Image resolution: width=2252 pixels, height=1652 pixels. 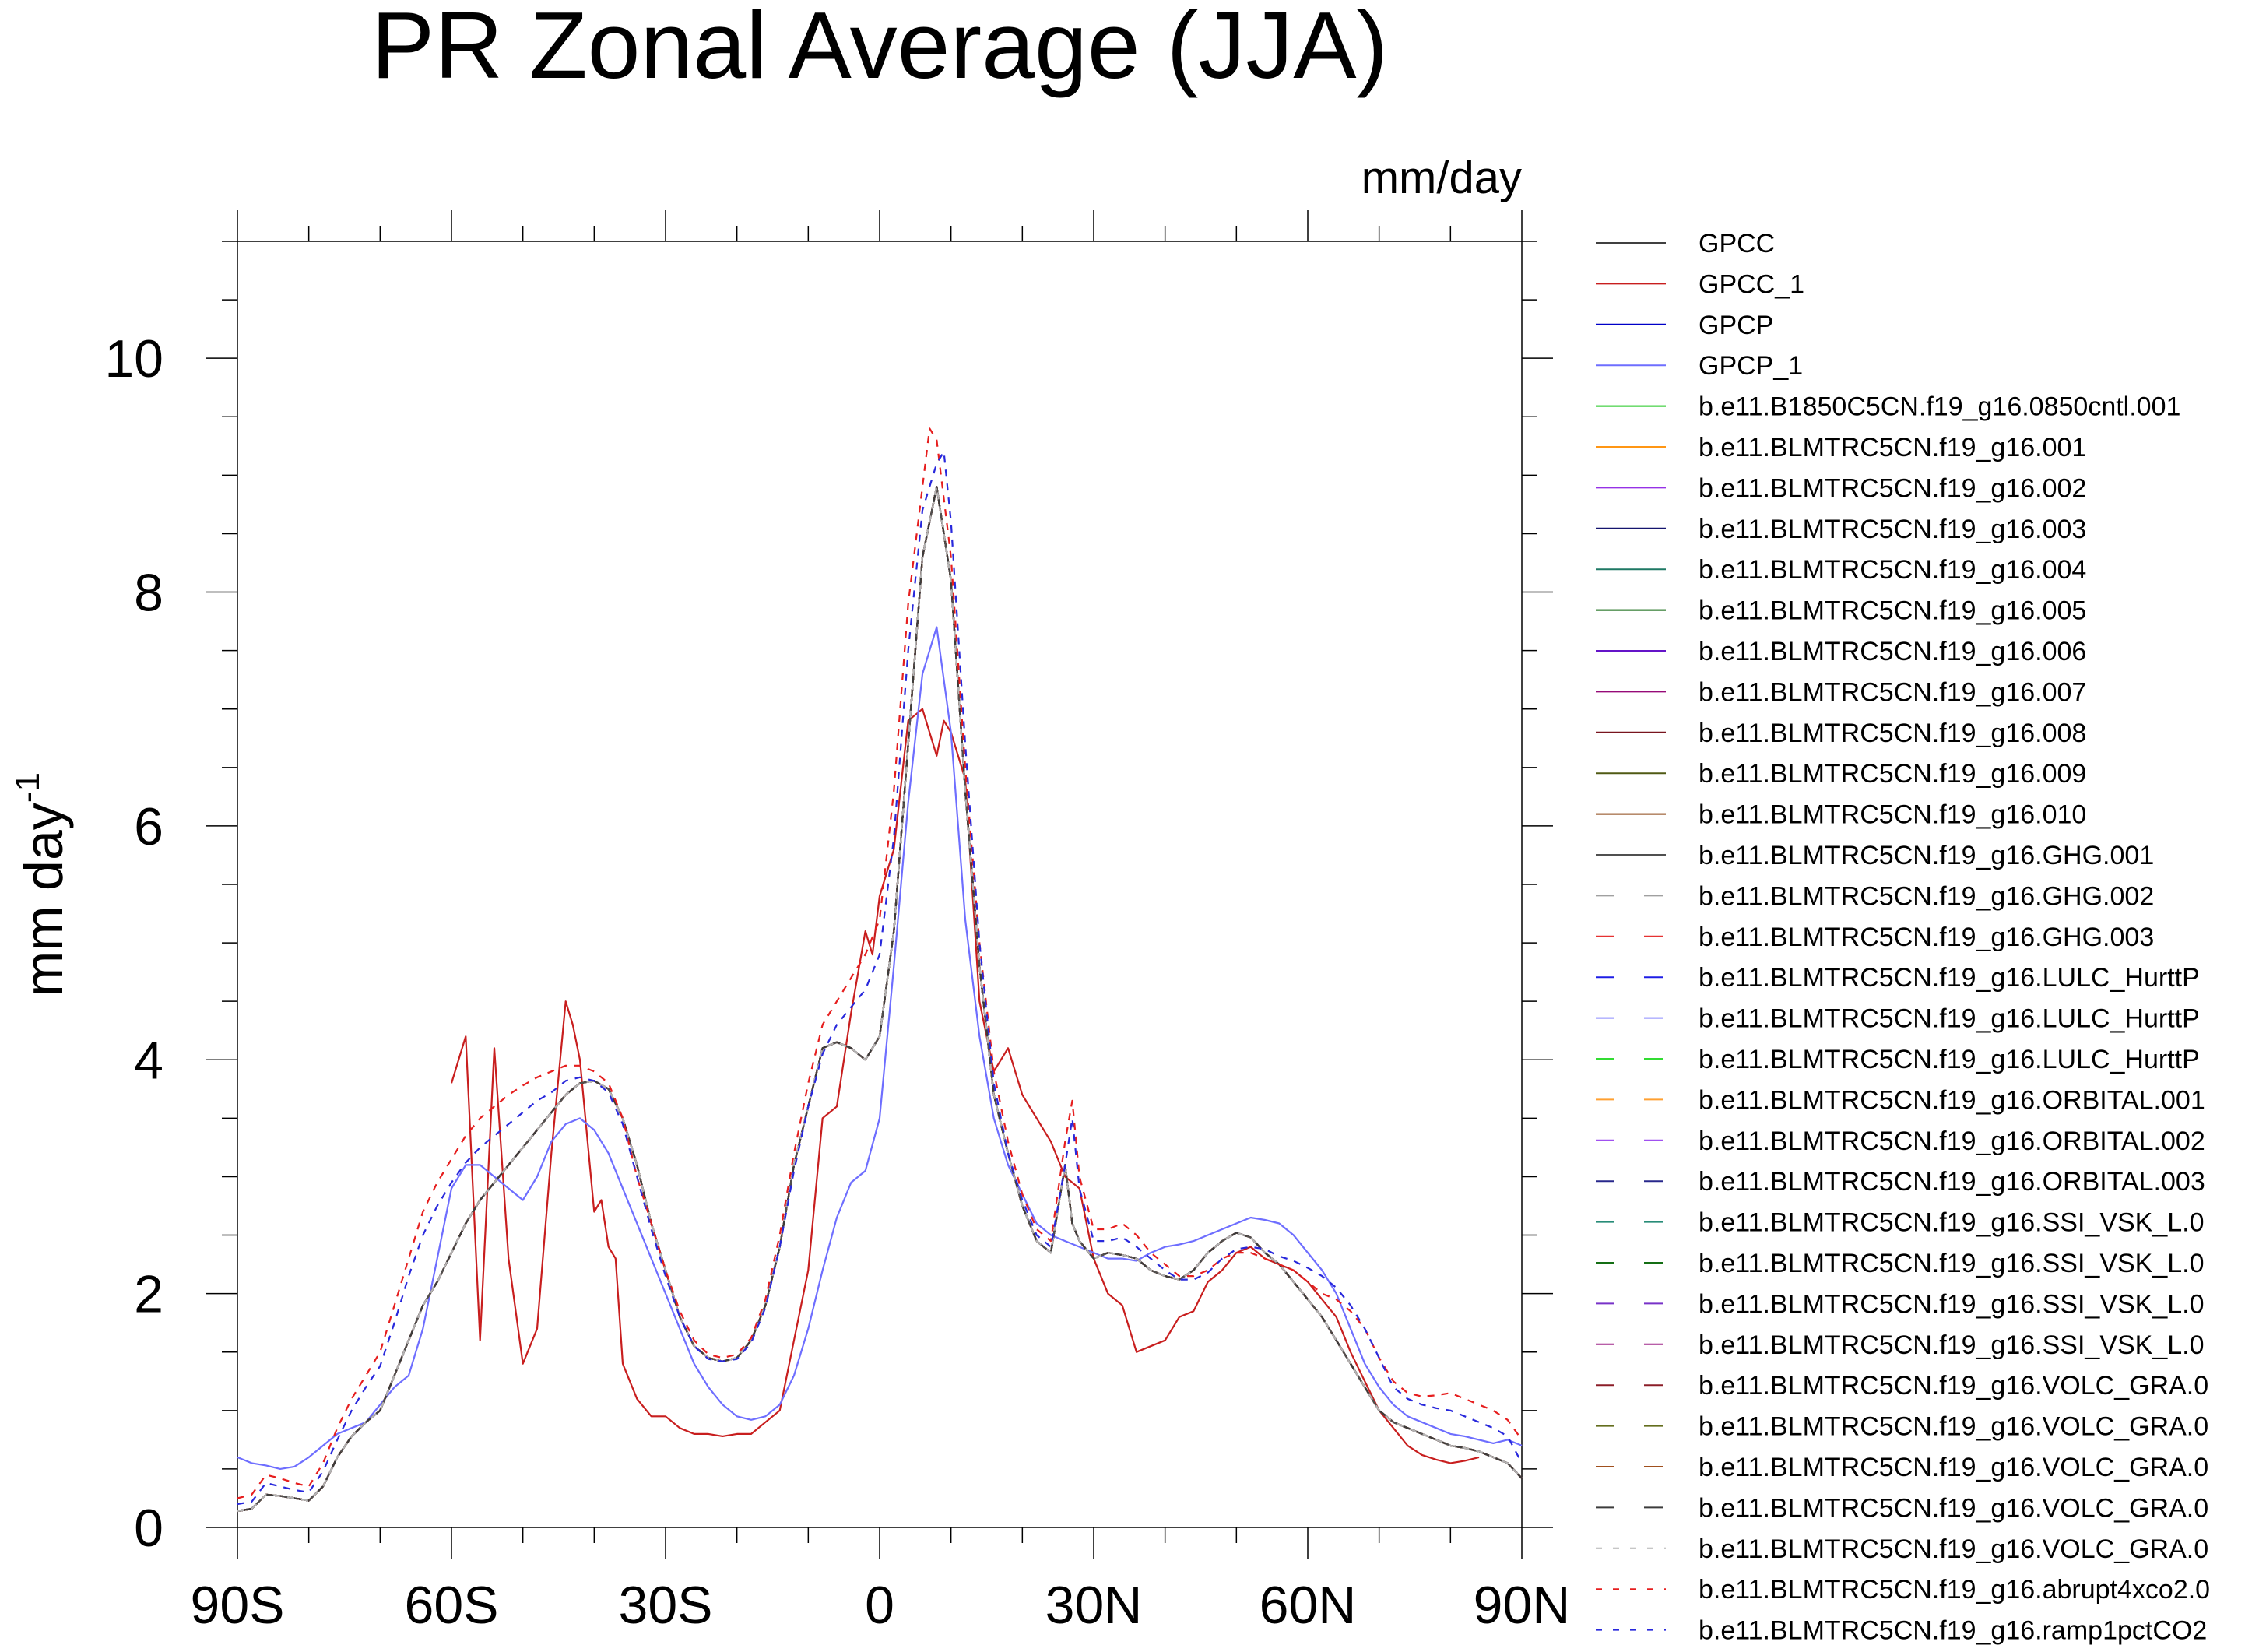 I want to click on y-axis-label-text: mm day, so click(x=43, y=899).